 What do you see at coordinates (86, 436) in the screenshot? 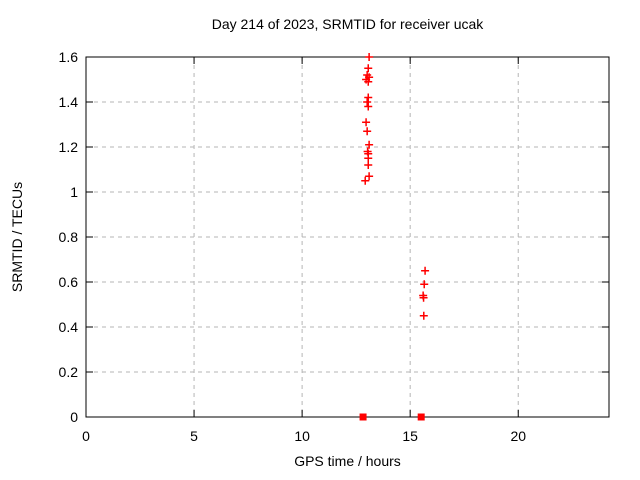
I see `xtick-label: 0` at bounding box center [86, 436].